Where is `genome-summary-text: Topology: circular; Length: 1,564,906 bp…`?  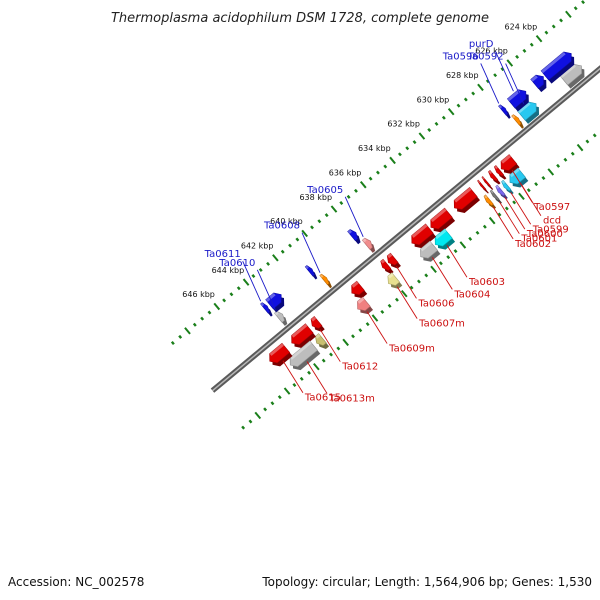 genome-summary-text: Topology: circular; Length: 1,564,906 bp… is located at coordinates (426, 582).